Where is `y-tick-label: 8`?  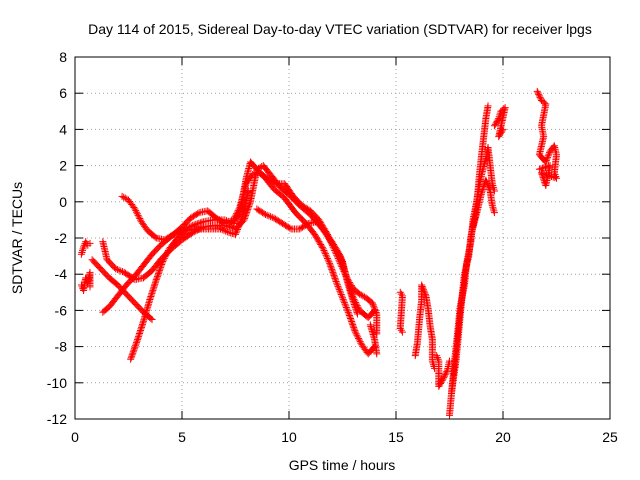
y-tick-label: 8 is located at coordinates (63, 57).